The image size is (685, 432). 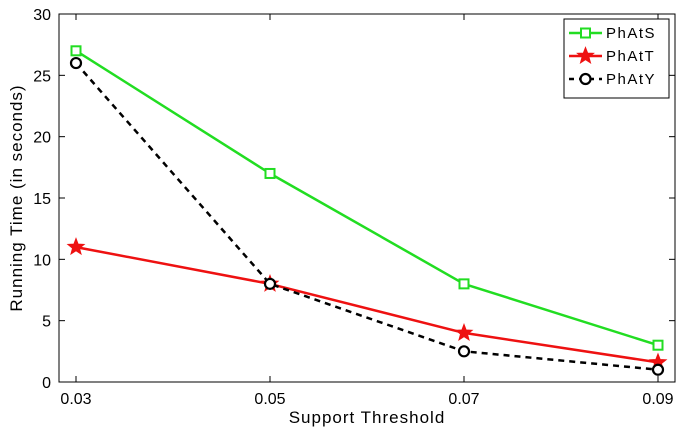 I want to click on legend-item: PhAtT, so click(x=612, y=55).